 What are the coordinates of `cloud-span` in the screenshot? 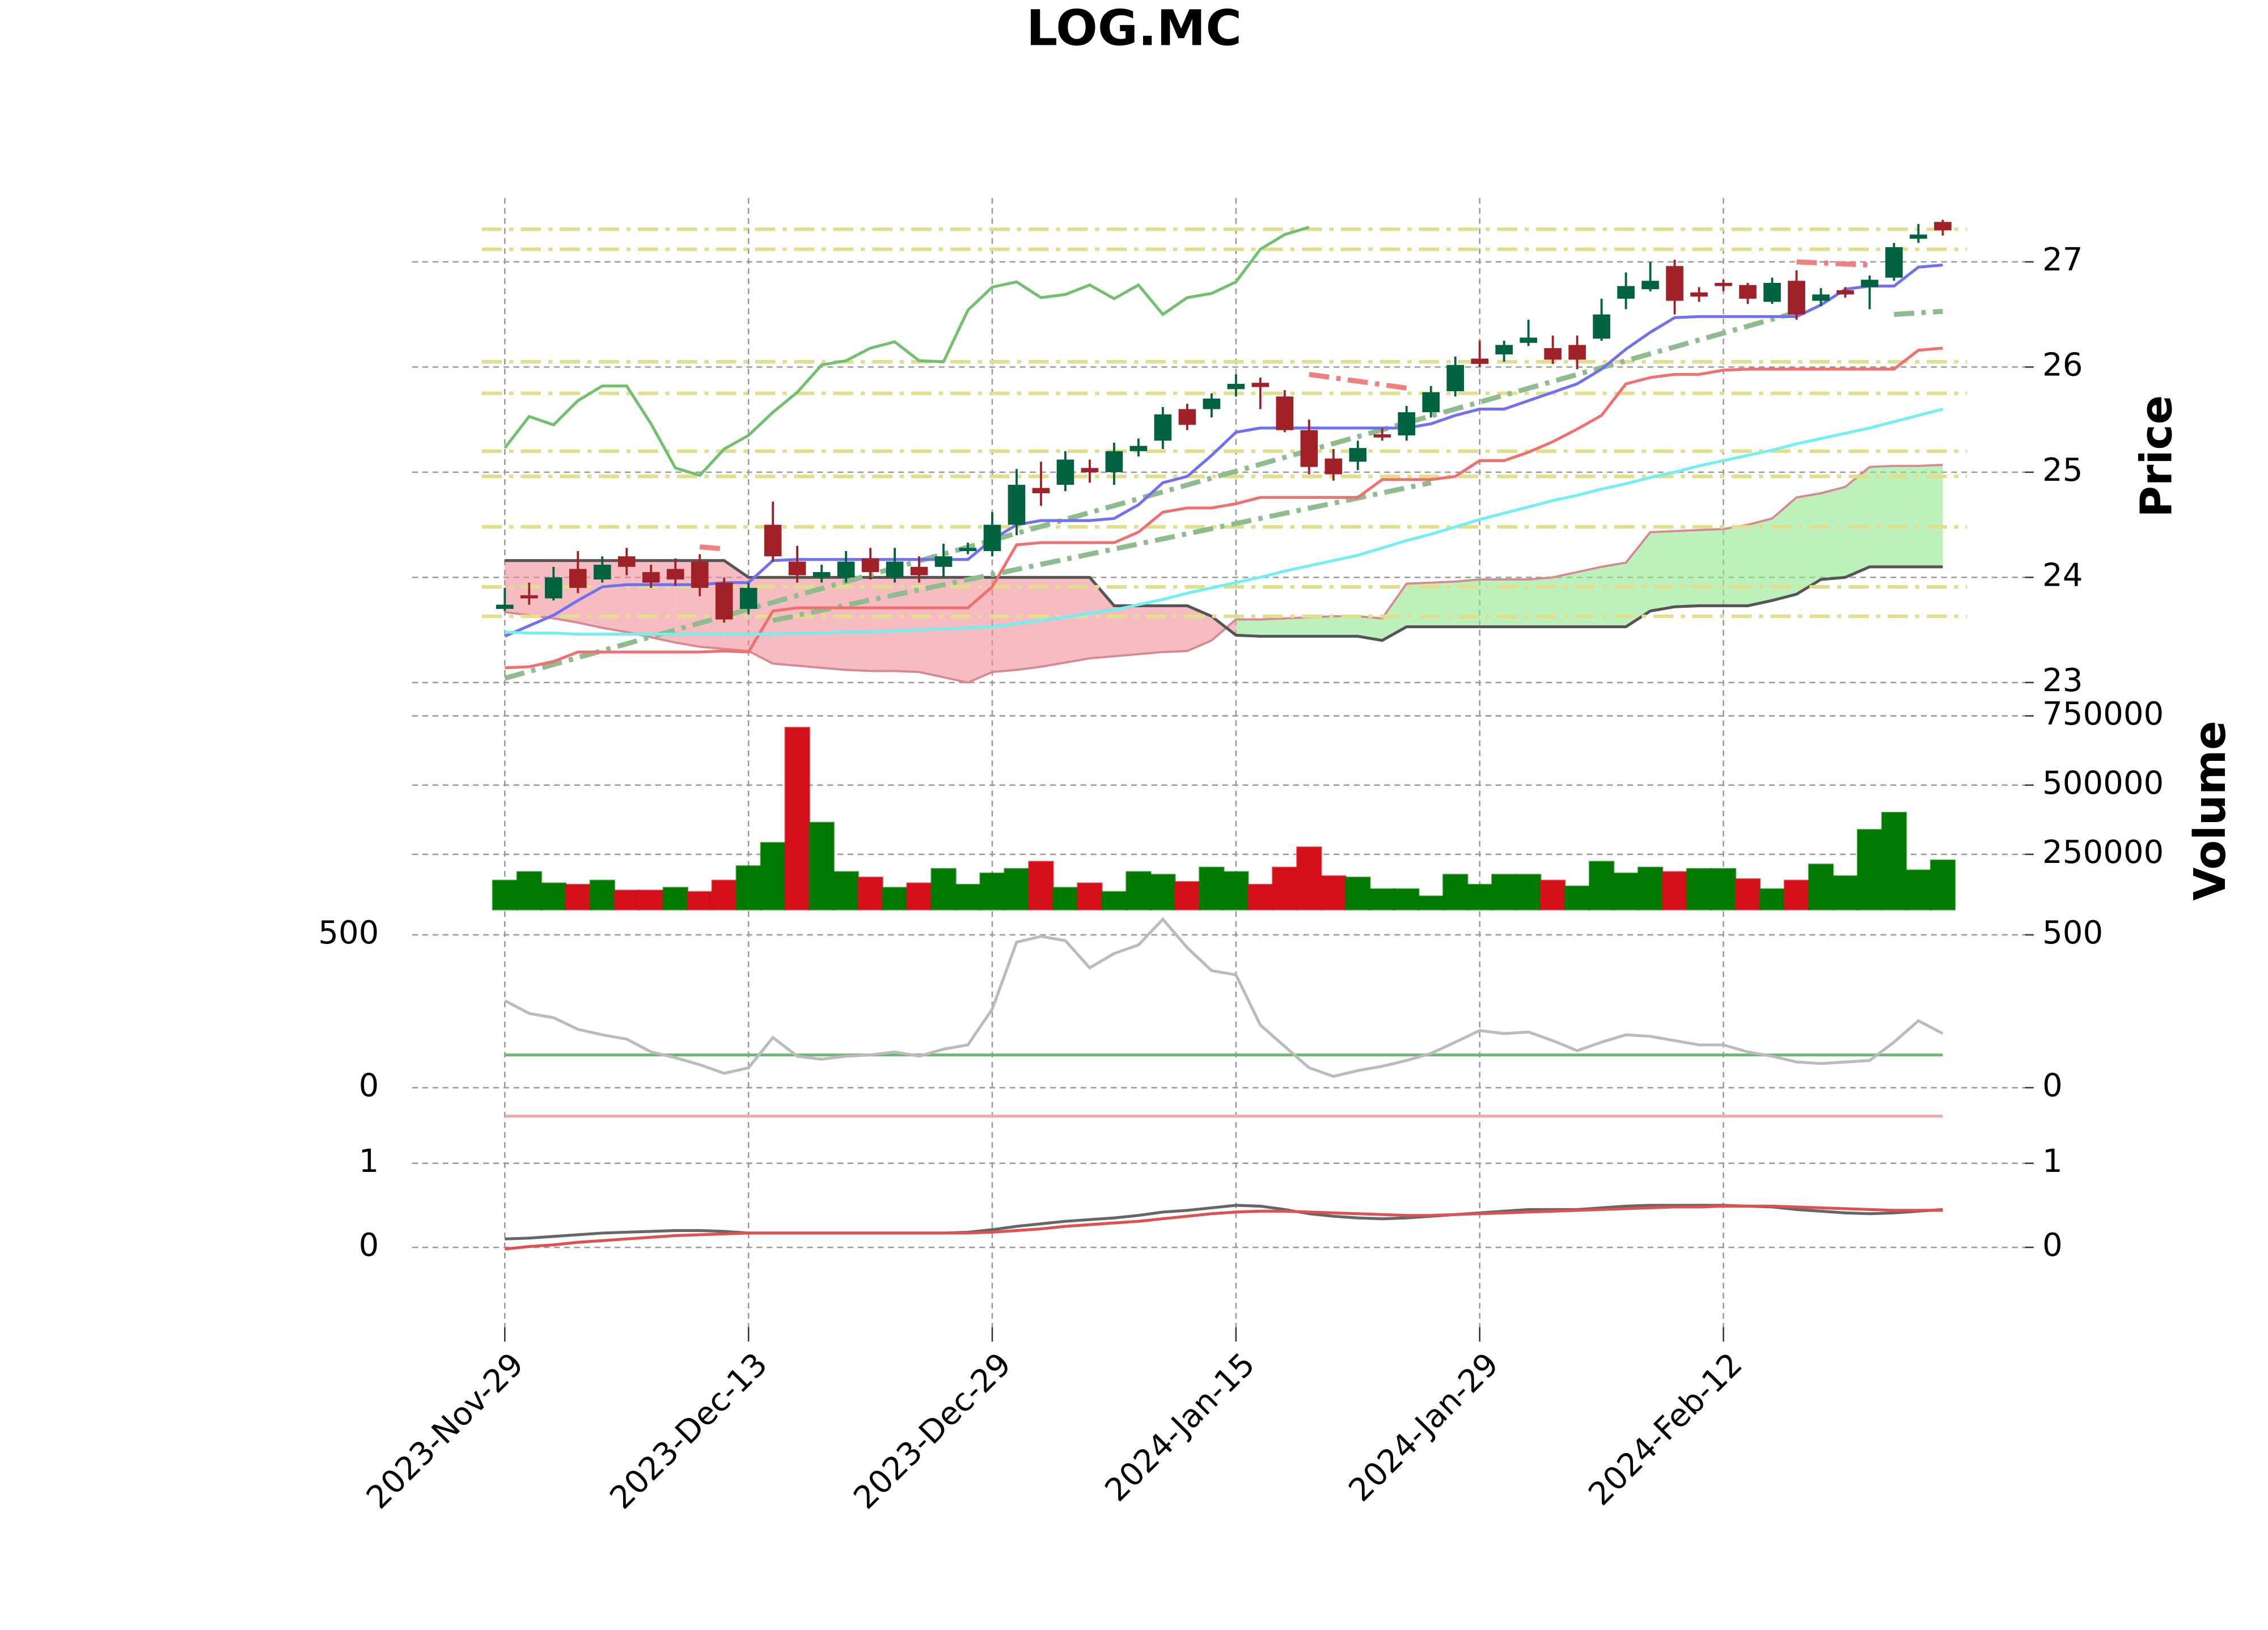 It's located at (1224, 600).